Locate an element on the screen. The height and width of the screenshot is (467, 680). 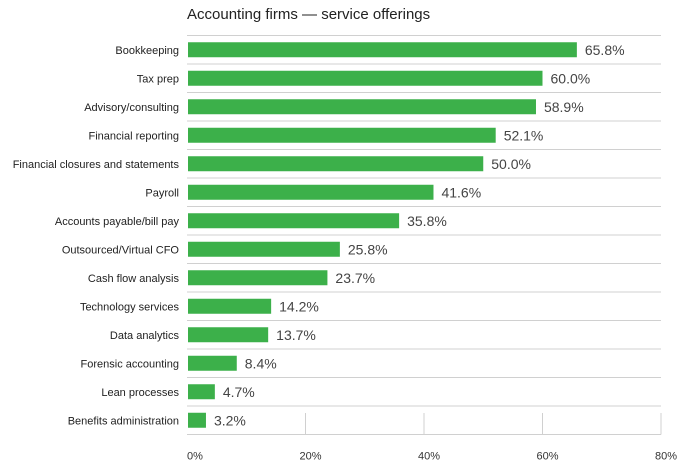
value-label: 23.7% is located at coordinates (355, 278).